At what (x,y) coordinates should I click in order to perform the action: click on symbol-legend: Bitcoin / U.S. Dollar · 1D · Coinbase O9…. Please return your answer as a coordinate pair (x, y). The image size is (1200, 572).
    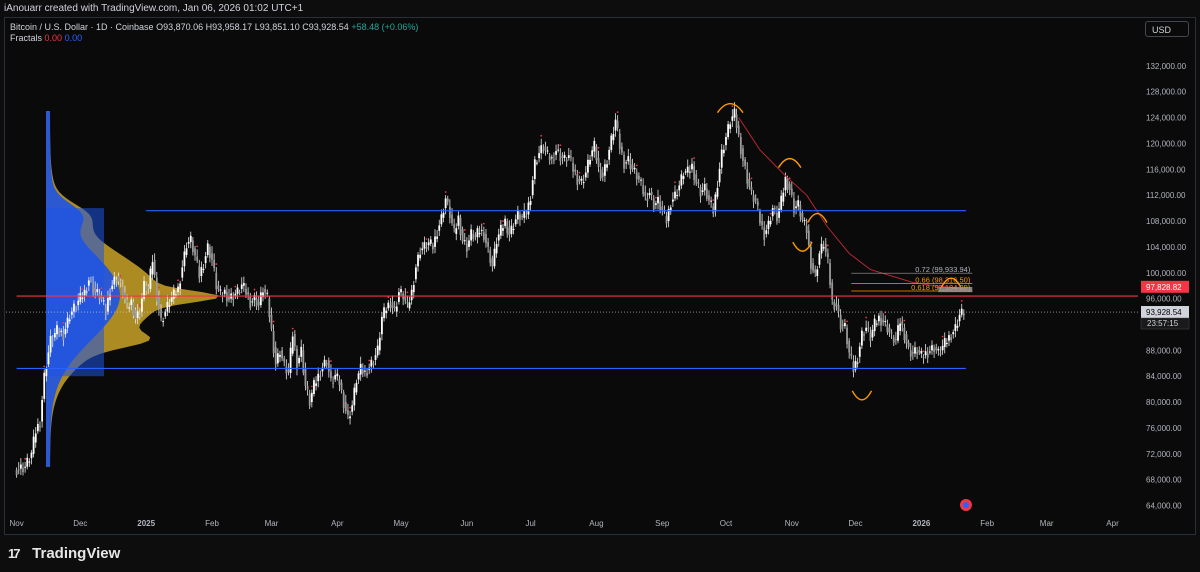
    Looking at the image, I should click on (214, 27).